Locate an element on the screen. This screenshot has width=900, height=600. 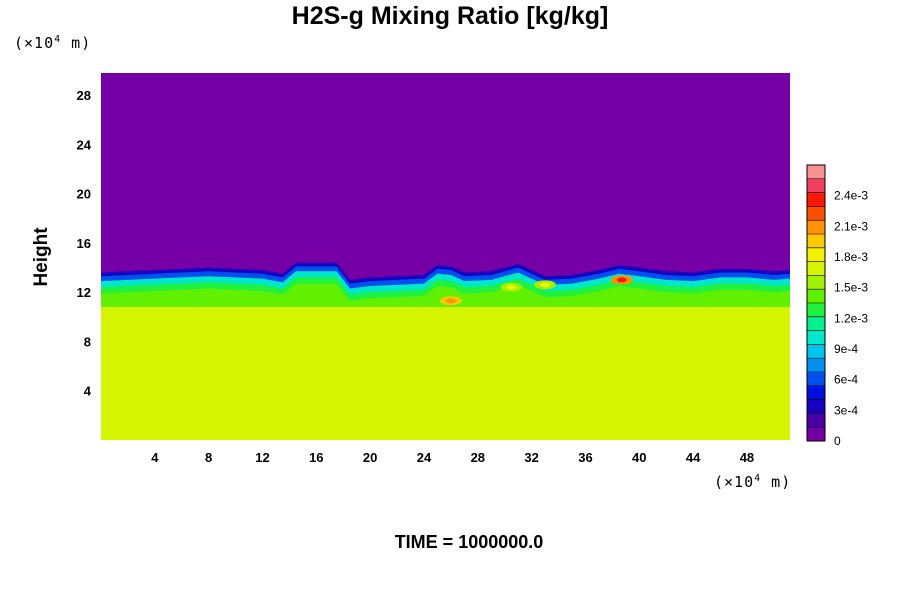
x-axis-unit: (×104 m) is located at coordinates (753, 482).